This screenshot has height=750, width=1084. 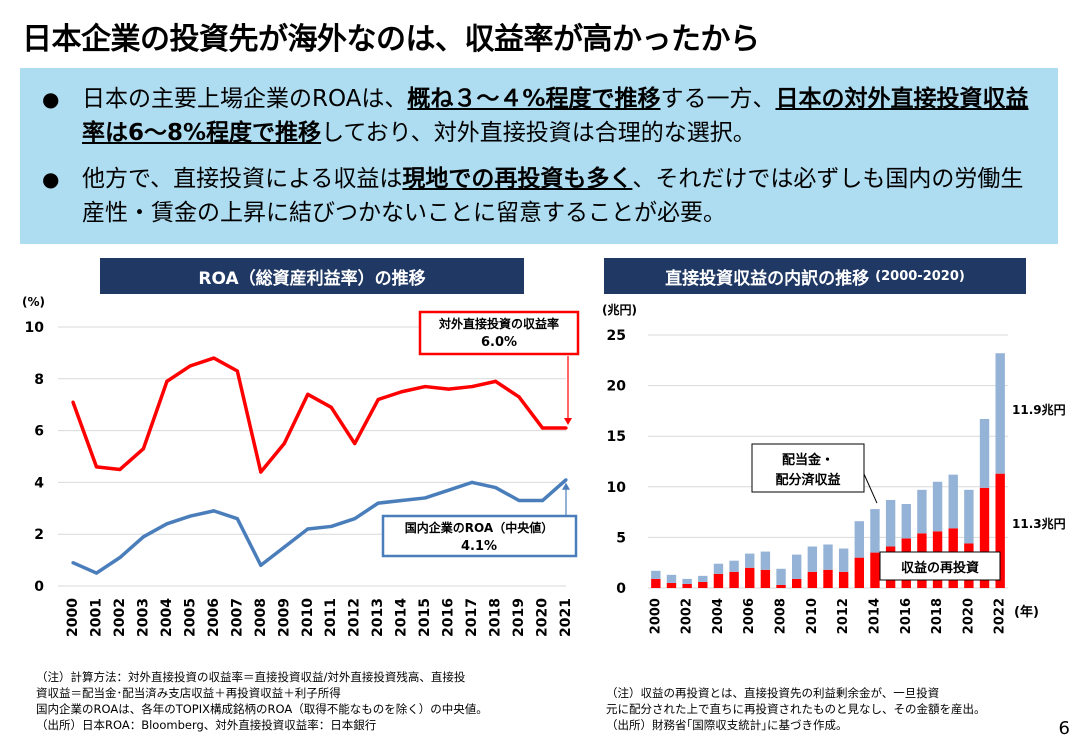 What do you see at coordinates (167, 617) in the screenshot?
I see `left-x-tick: 2004` at bounding box center [167, 617].